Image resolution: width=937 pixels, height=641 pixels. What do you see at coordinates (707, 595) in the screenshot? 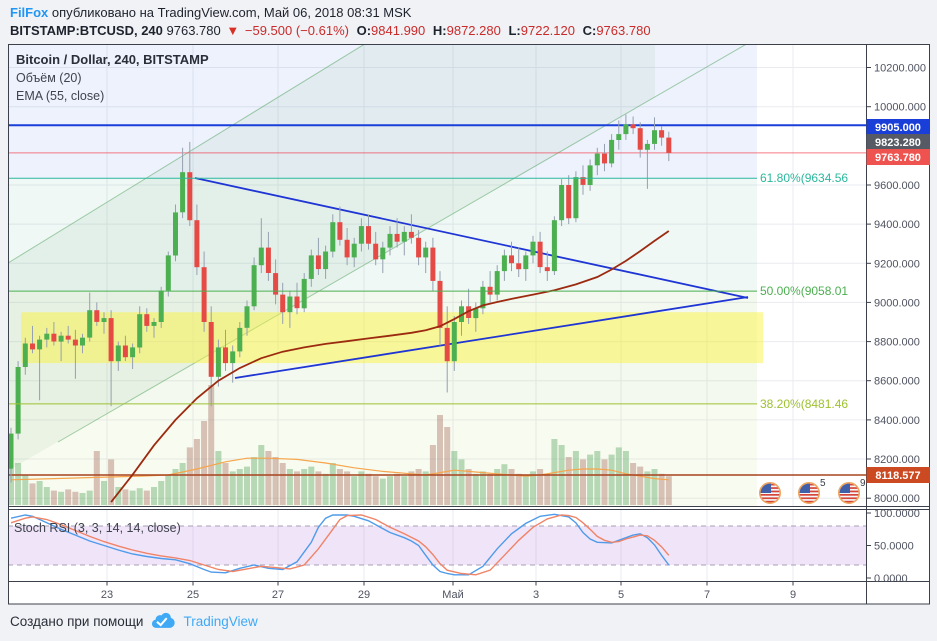
I see `svg-text: 7` at bounding box center [707, 595].